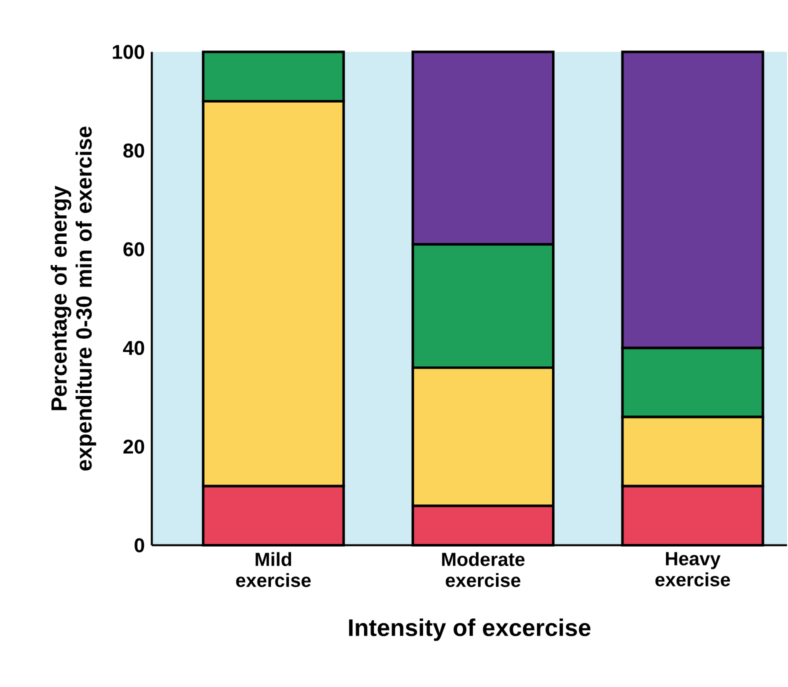 Image resolution: width=788 pixels, height=687 pixels. I want to click on y-tick-label: 20, so click(133, 447).